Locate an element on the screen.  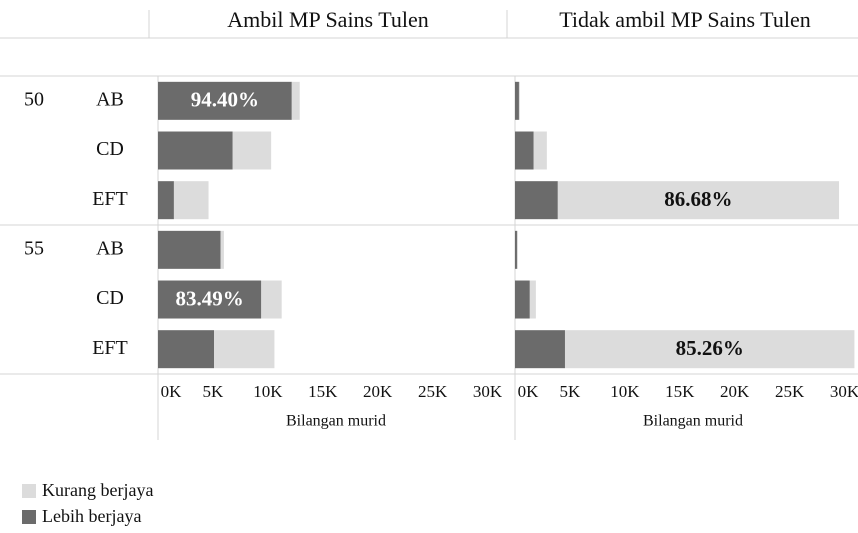
bar-annotation: 86.68% is located at coordinates (698, 199).